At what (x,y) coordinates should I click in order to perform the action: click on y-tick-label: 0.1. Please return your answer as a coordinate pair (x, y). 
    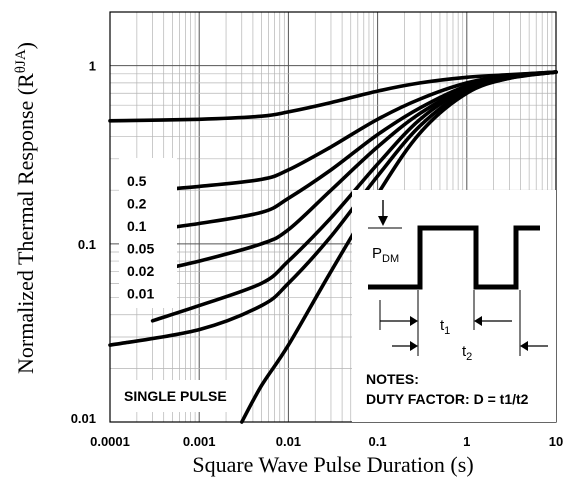
    Looking at the image, I should click on (87, 244).